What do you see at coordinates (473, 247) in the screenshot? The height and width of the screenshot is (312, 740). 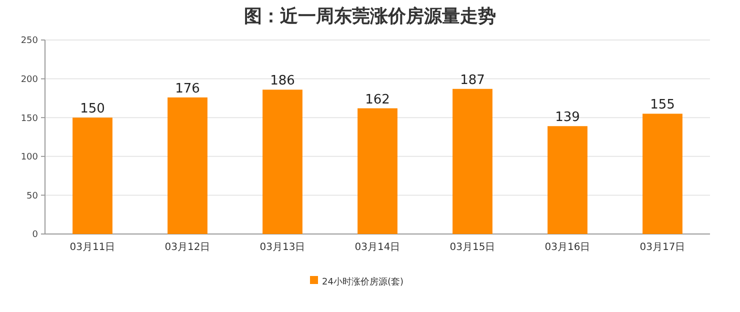 I see `x-tick-label: 03月15日` at bounding box center [473, 247].